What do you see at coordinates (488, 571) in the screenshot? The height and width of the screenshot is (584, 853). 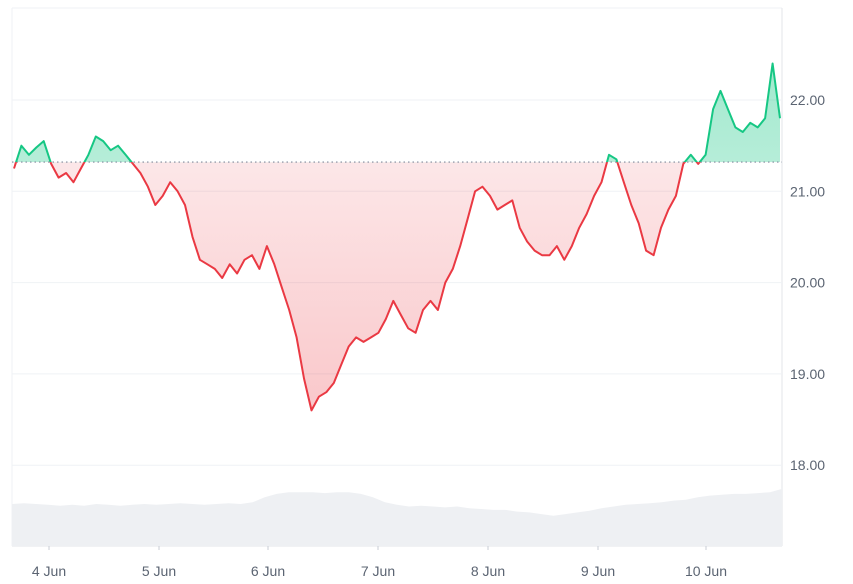 I see `x-tick-label: 8 Jun` at bounding box center [488, 571].